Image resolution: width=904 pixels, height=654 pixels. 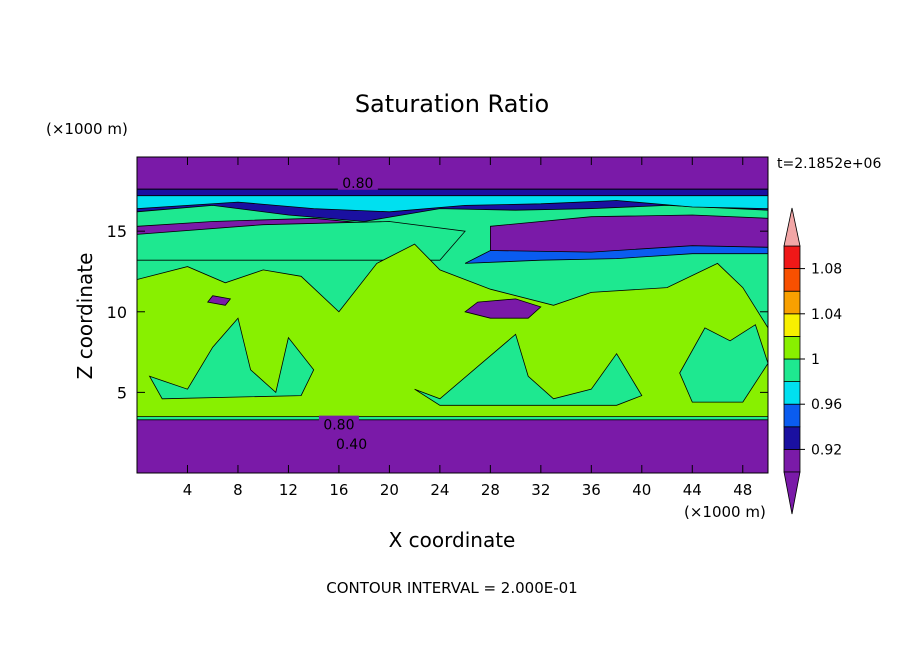 What do you see at coordinates (188, 490) in the screenshot?
I see `x-tick-label: 4` at bounding box center [188, 490].